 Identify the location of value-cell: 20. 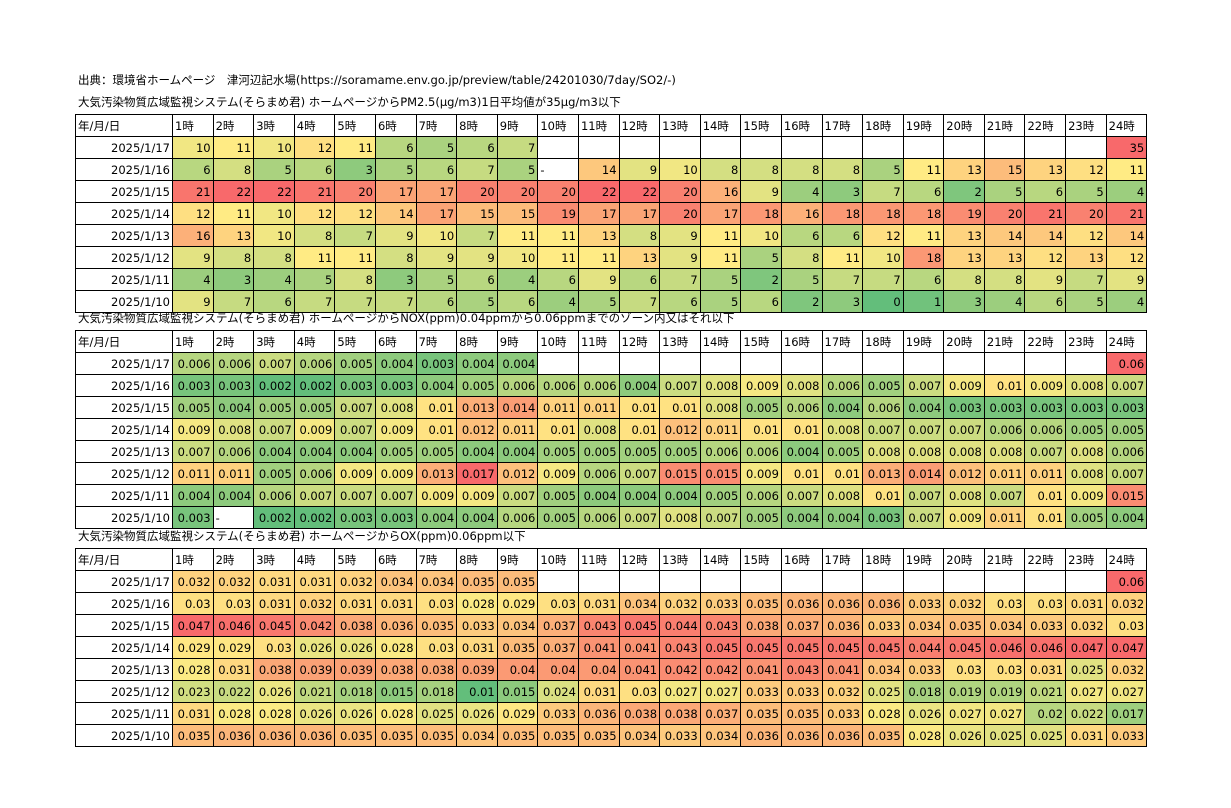
(517, 191).